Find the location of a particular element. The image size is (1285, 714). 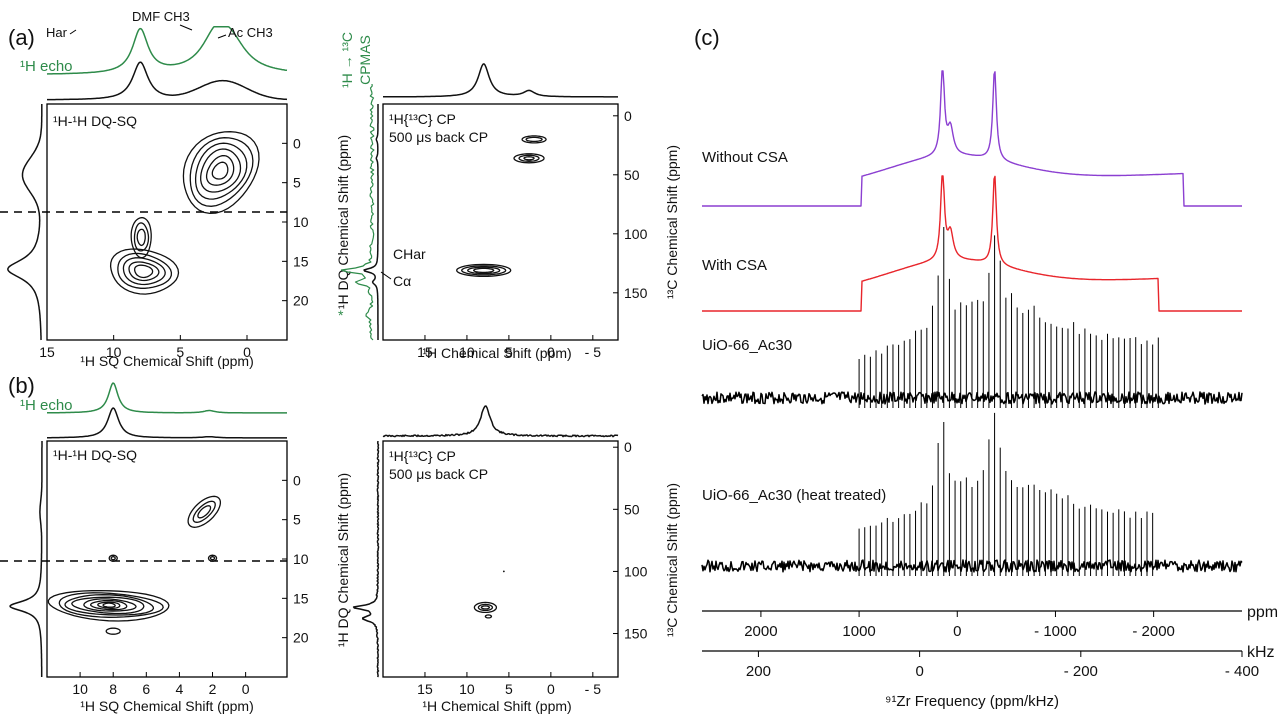

c-trace-without-csa is located at coordinates (972, 138).